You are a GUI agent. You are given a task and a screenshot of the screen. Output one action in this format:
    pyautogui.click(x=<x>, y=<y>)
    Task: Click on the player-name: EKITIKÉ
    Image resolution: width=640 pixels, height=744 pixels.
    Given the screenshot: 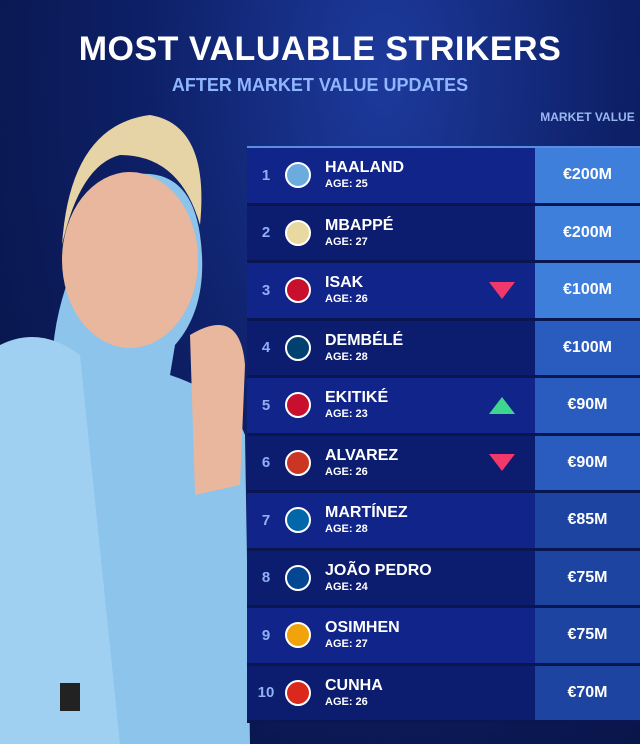 What is the action you would take?
    pyautogui.click(x=357, y=398)
    